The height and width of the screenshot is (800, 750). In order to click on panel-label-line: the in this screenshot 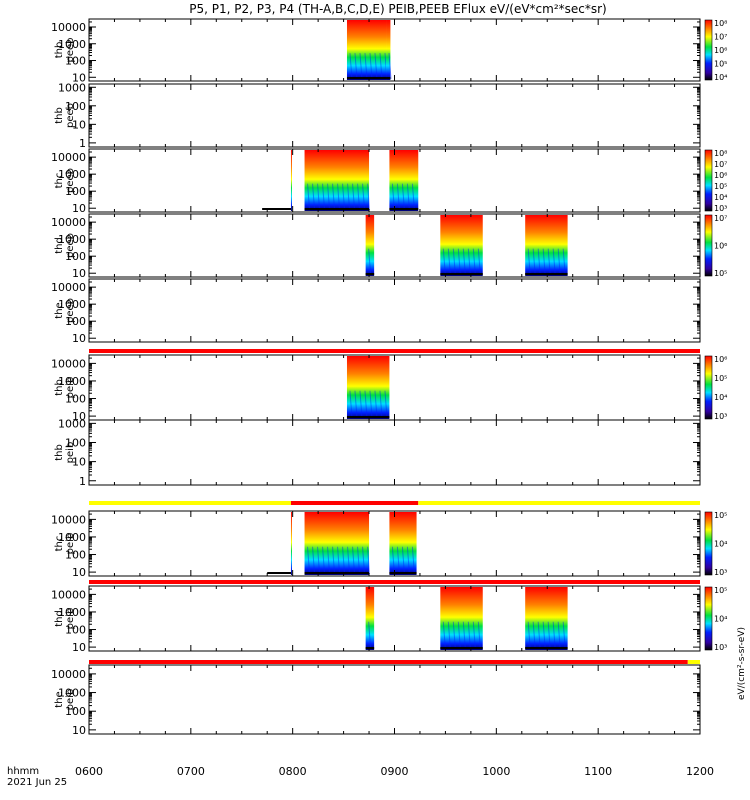, I will do `click(59, 699)`.